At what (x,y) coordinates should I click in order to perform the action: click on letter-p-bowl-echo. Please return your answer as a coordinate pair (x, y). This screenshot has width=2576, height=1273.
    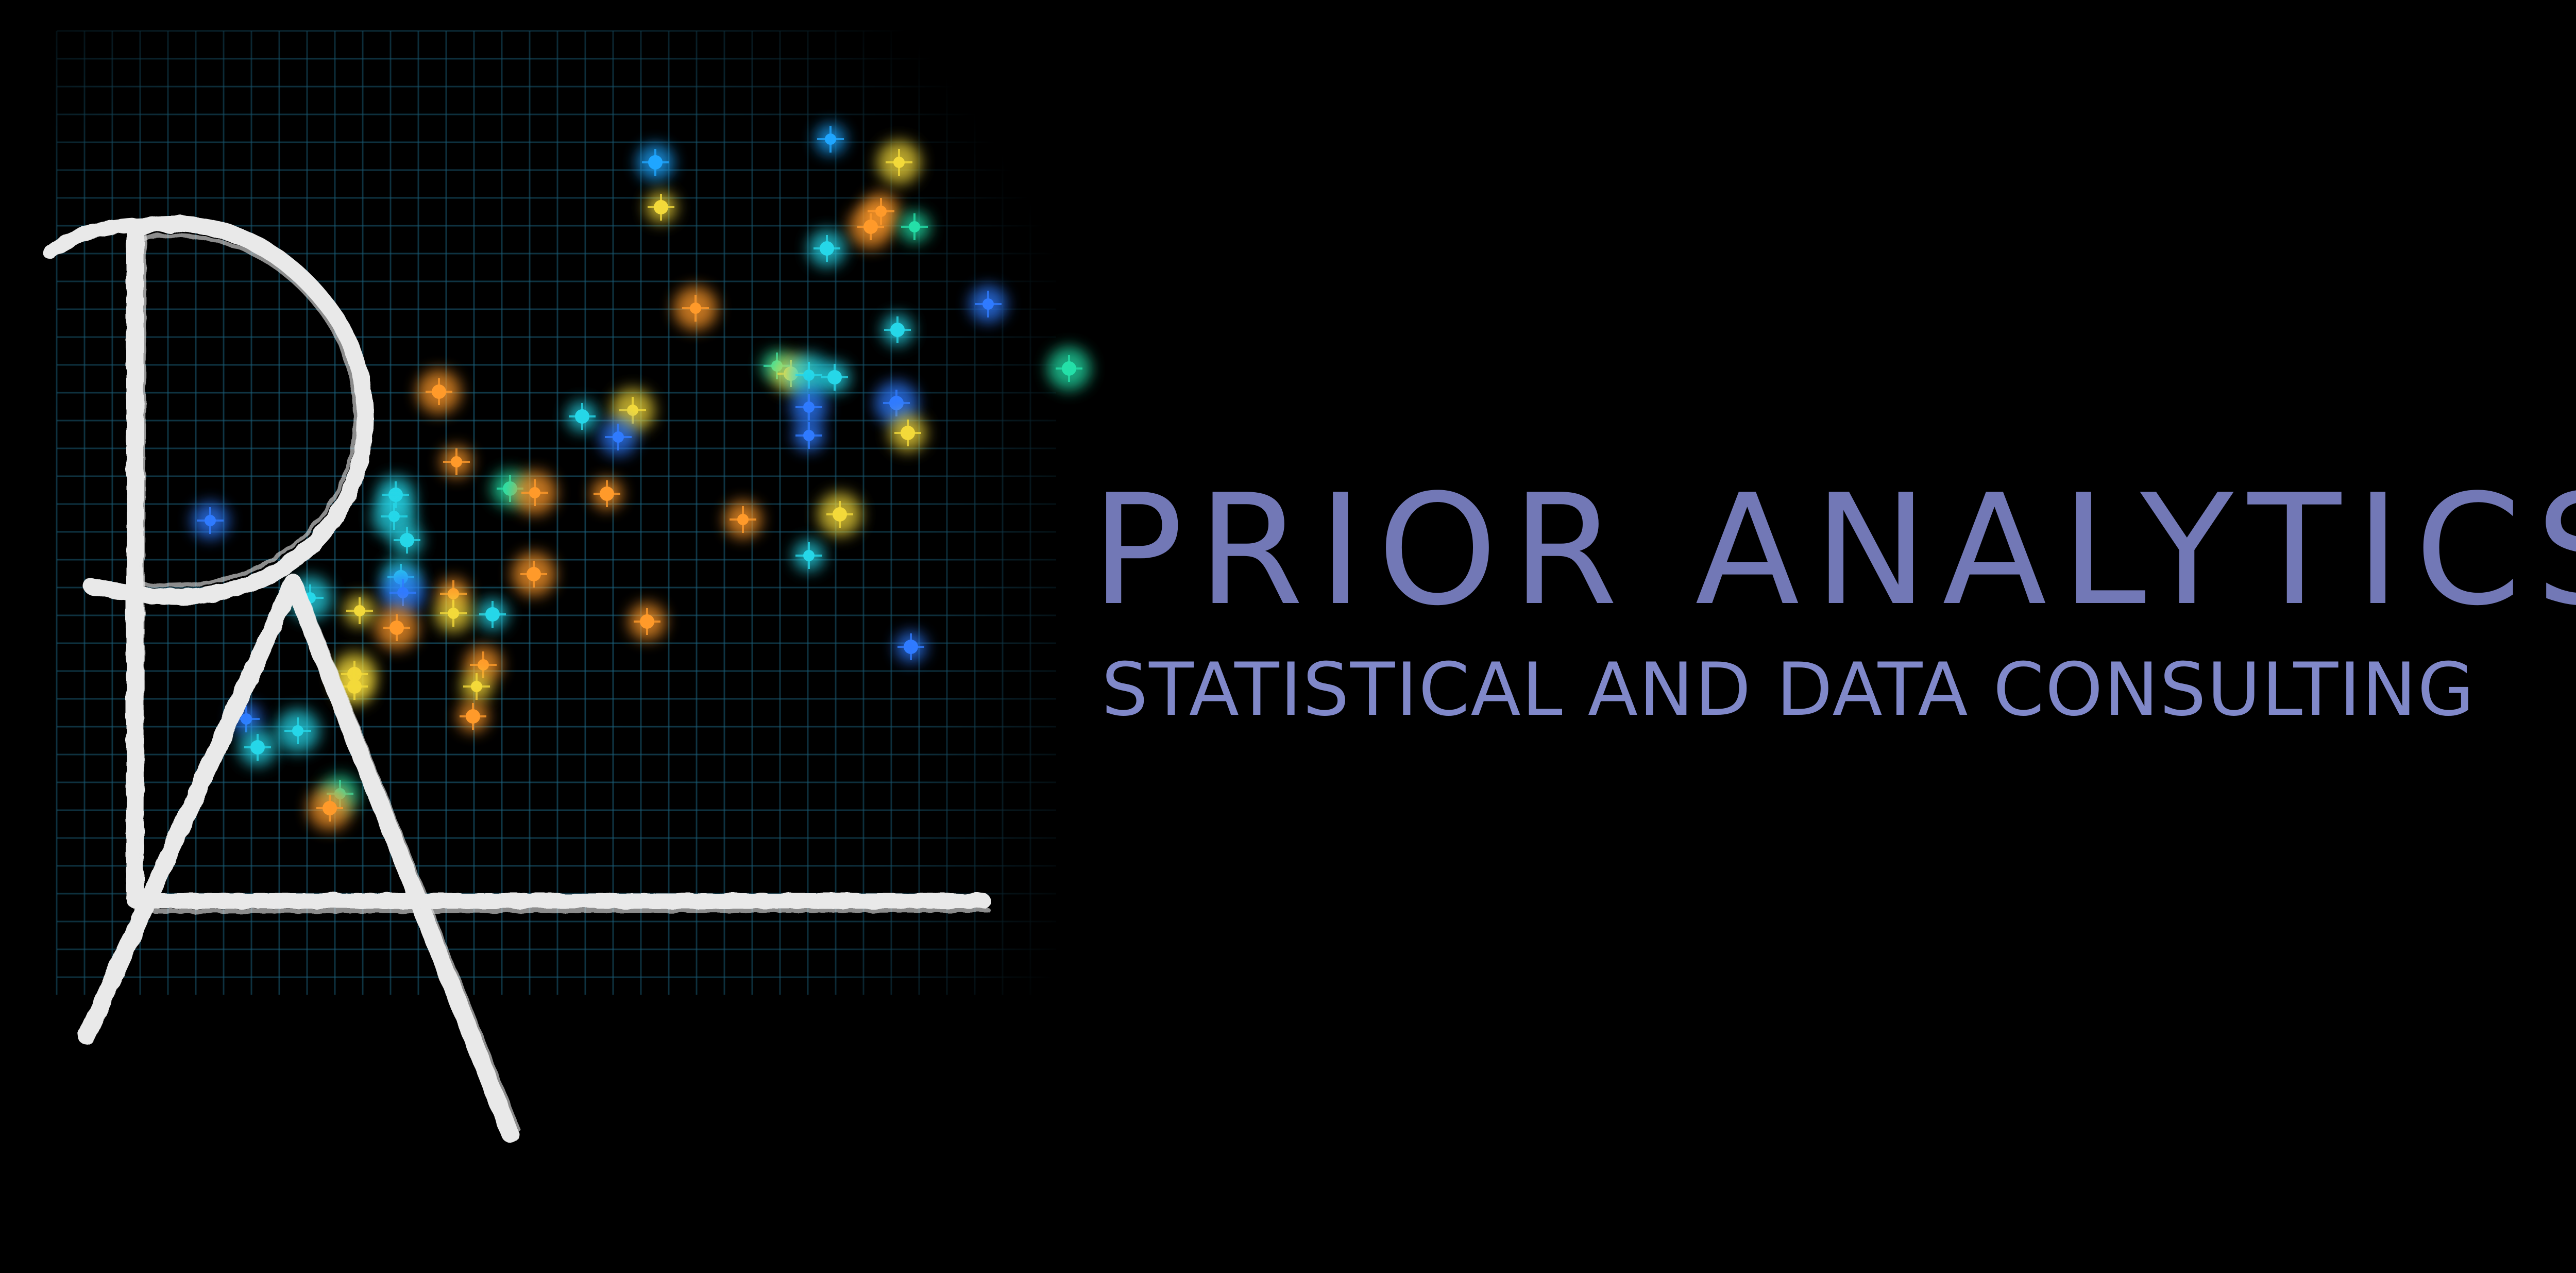
    Looking at the image, I should click on (248, 410).